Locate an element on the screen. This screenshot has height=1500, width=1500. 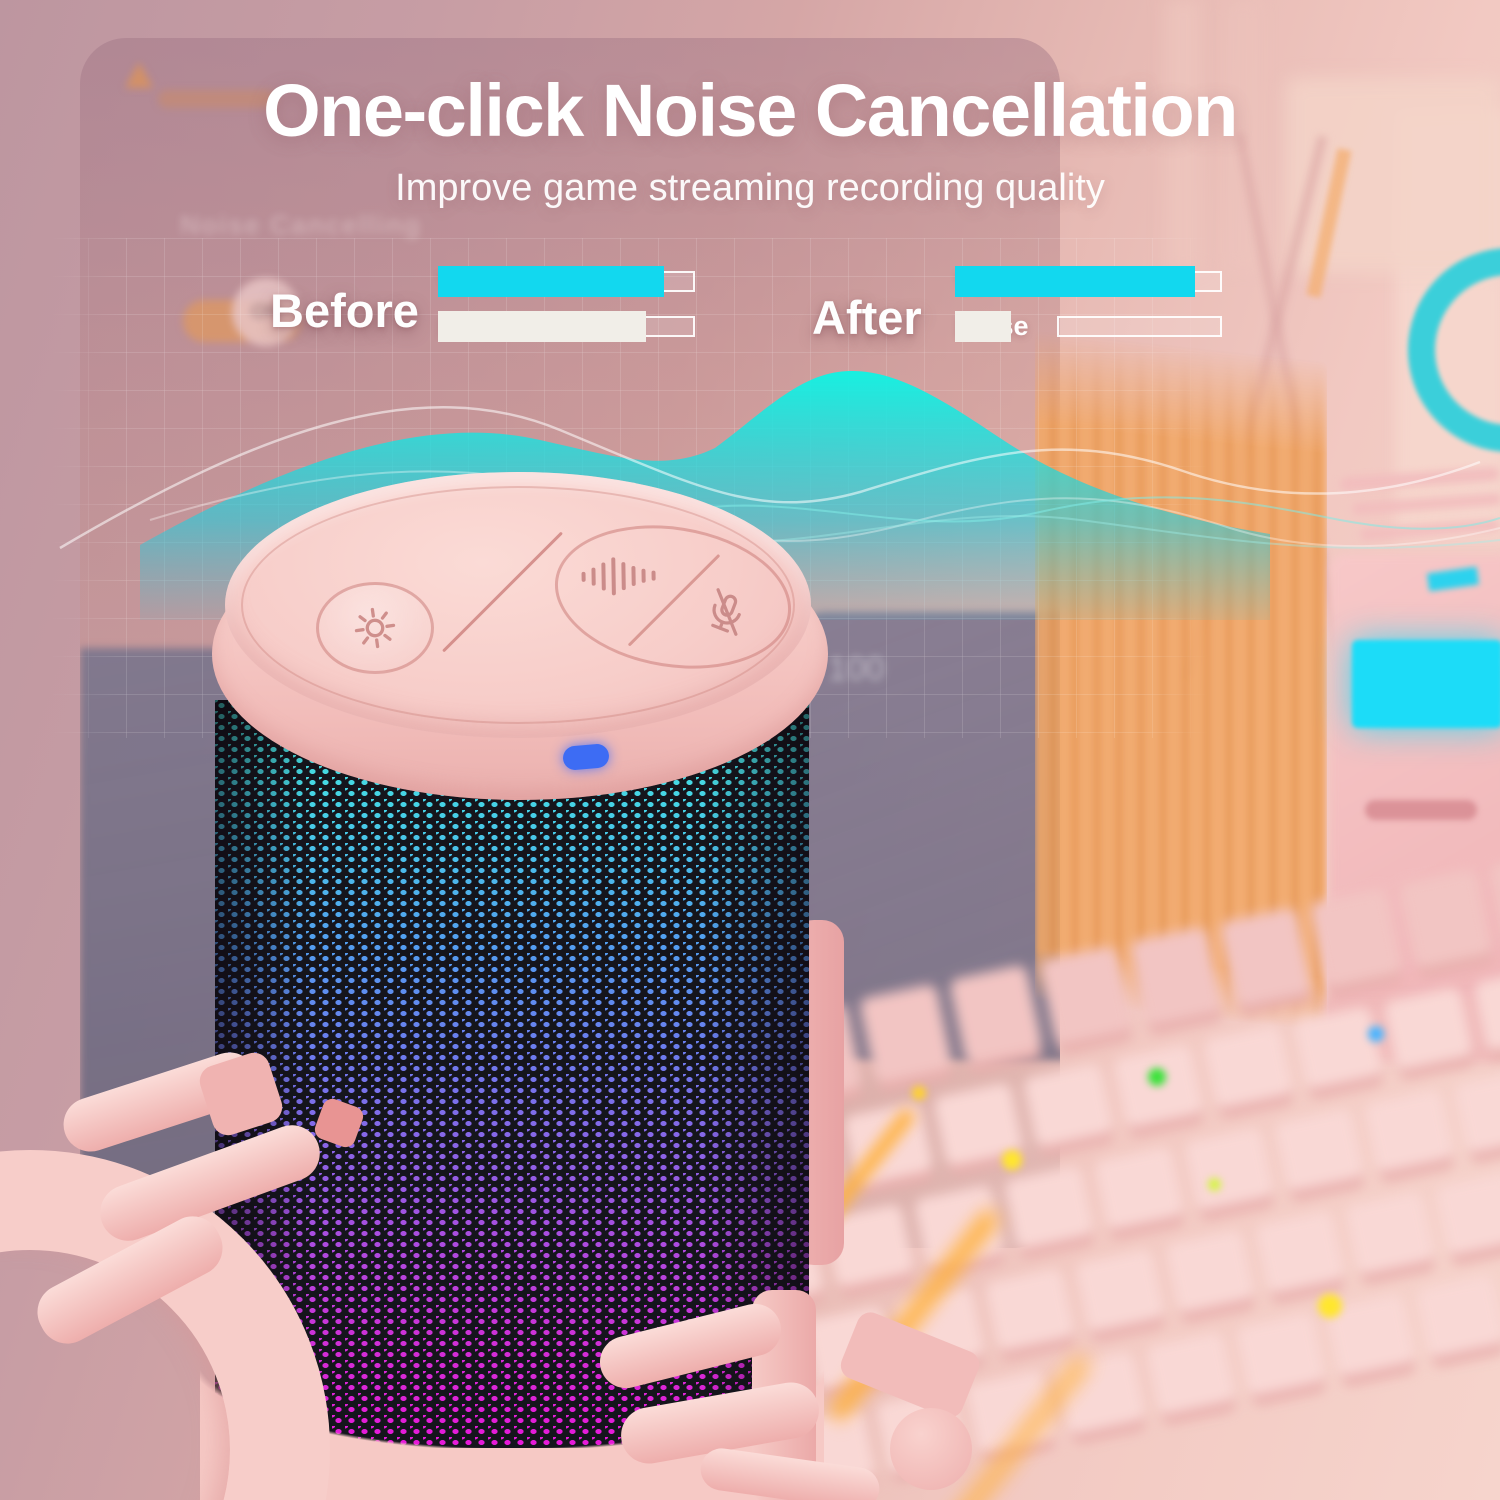
after-noise-row: Noise is located at coordinates (1088, 326).